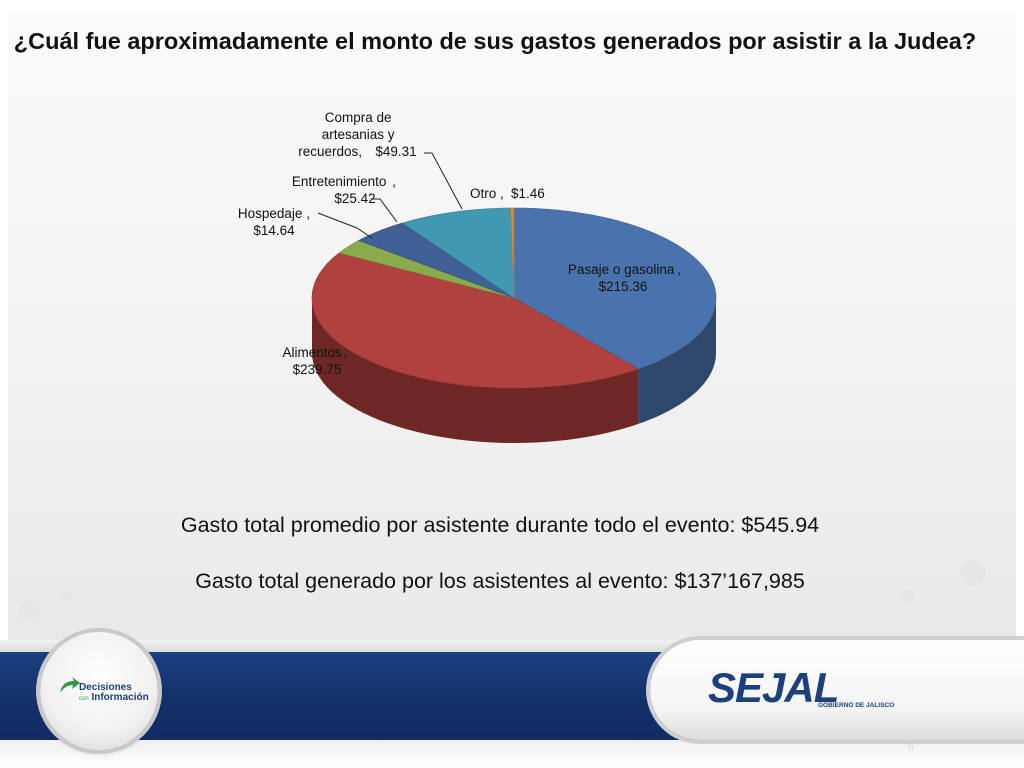  What do you see at coordinates (395, 151) in the screenshot?
I see `label-compra-value: $49.31` at bounding box center [395, 151].